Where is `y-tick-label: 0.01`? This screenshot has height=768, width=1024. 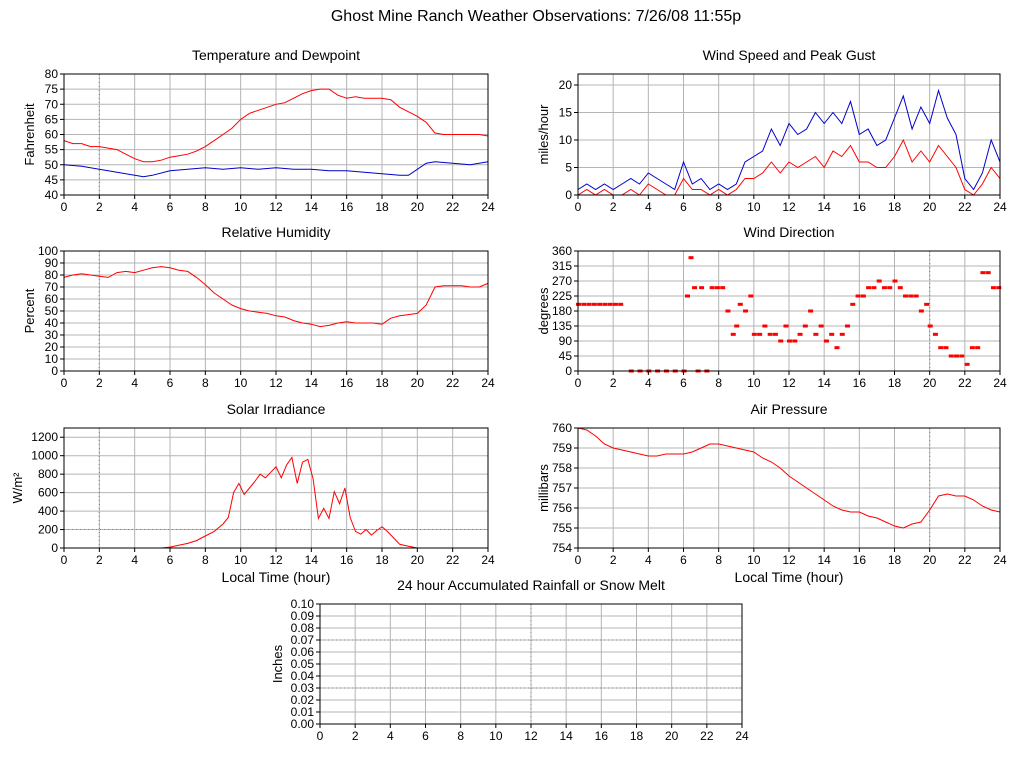 y-tick-label: 0.01 is located at coordinates (303, 712).